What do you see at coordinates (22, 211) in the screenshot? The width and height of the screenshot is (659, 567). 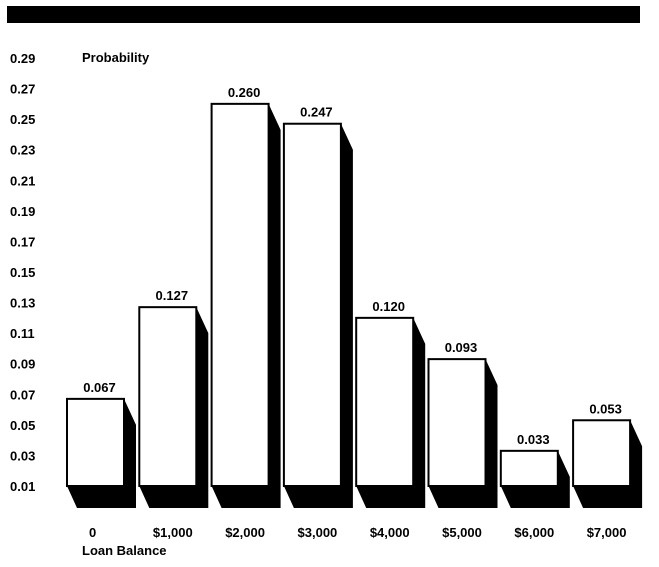 I see `y-tick-label: 0.19` at bounding box center [22, 211].